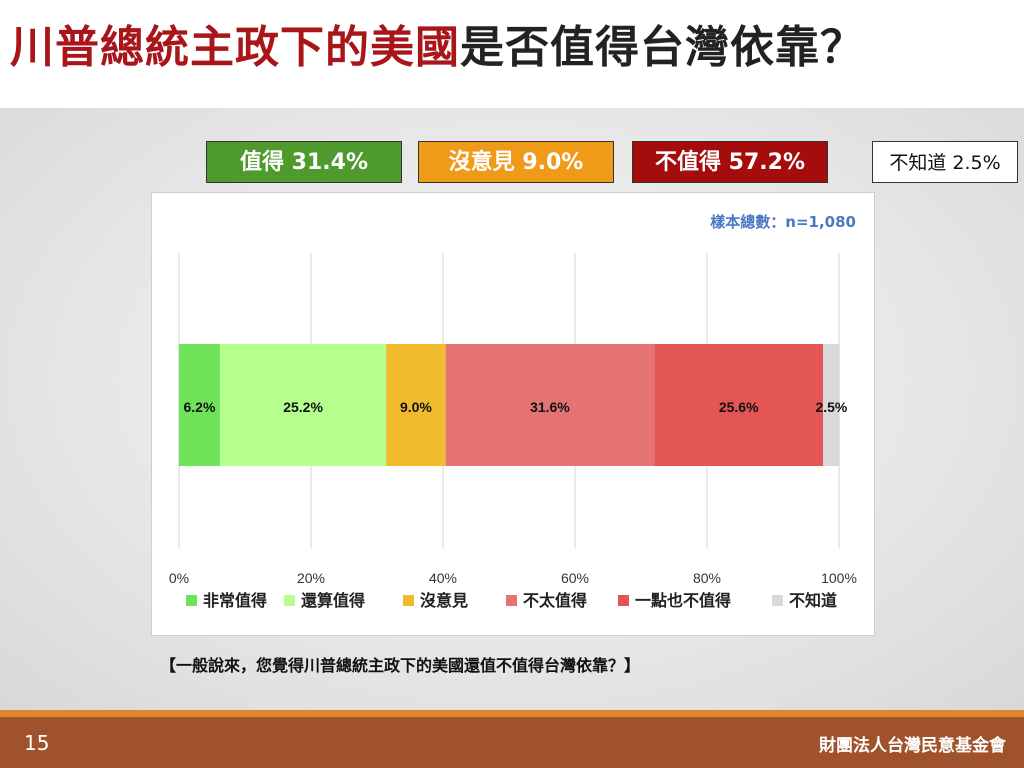 The height and width of the screenshot is (768, 1024). I want to click on summary-worth-badge: 值得 31.4%, so click(304, 162).